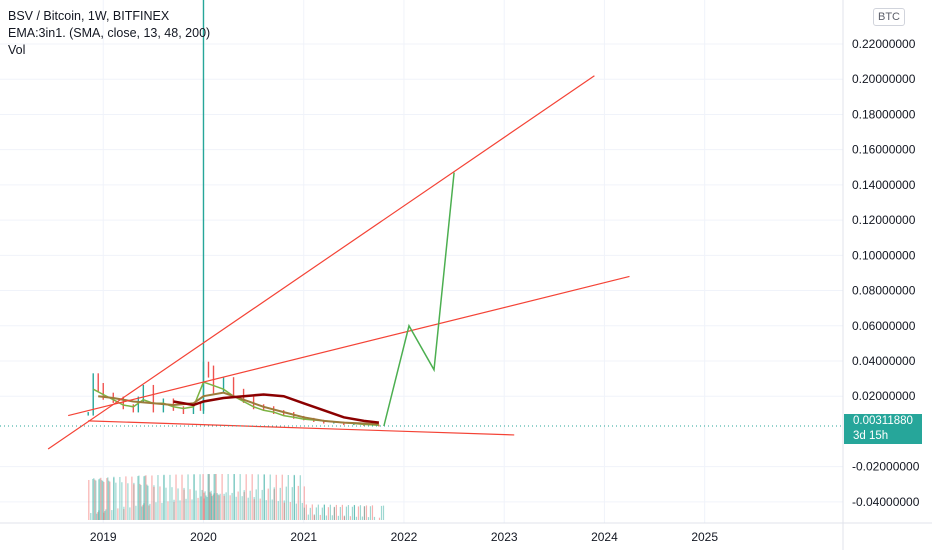 This screenshot has height=550, width=932. I want to click on x-tick-label: 2025, so click(704, 537).